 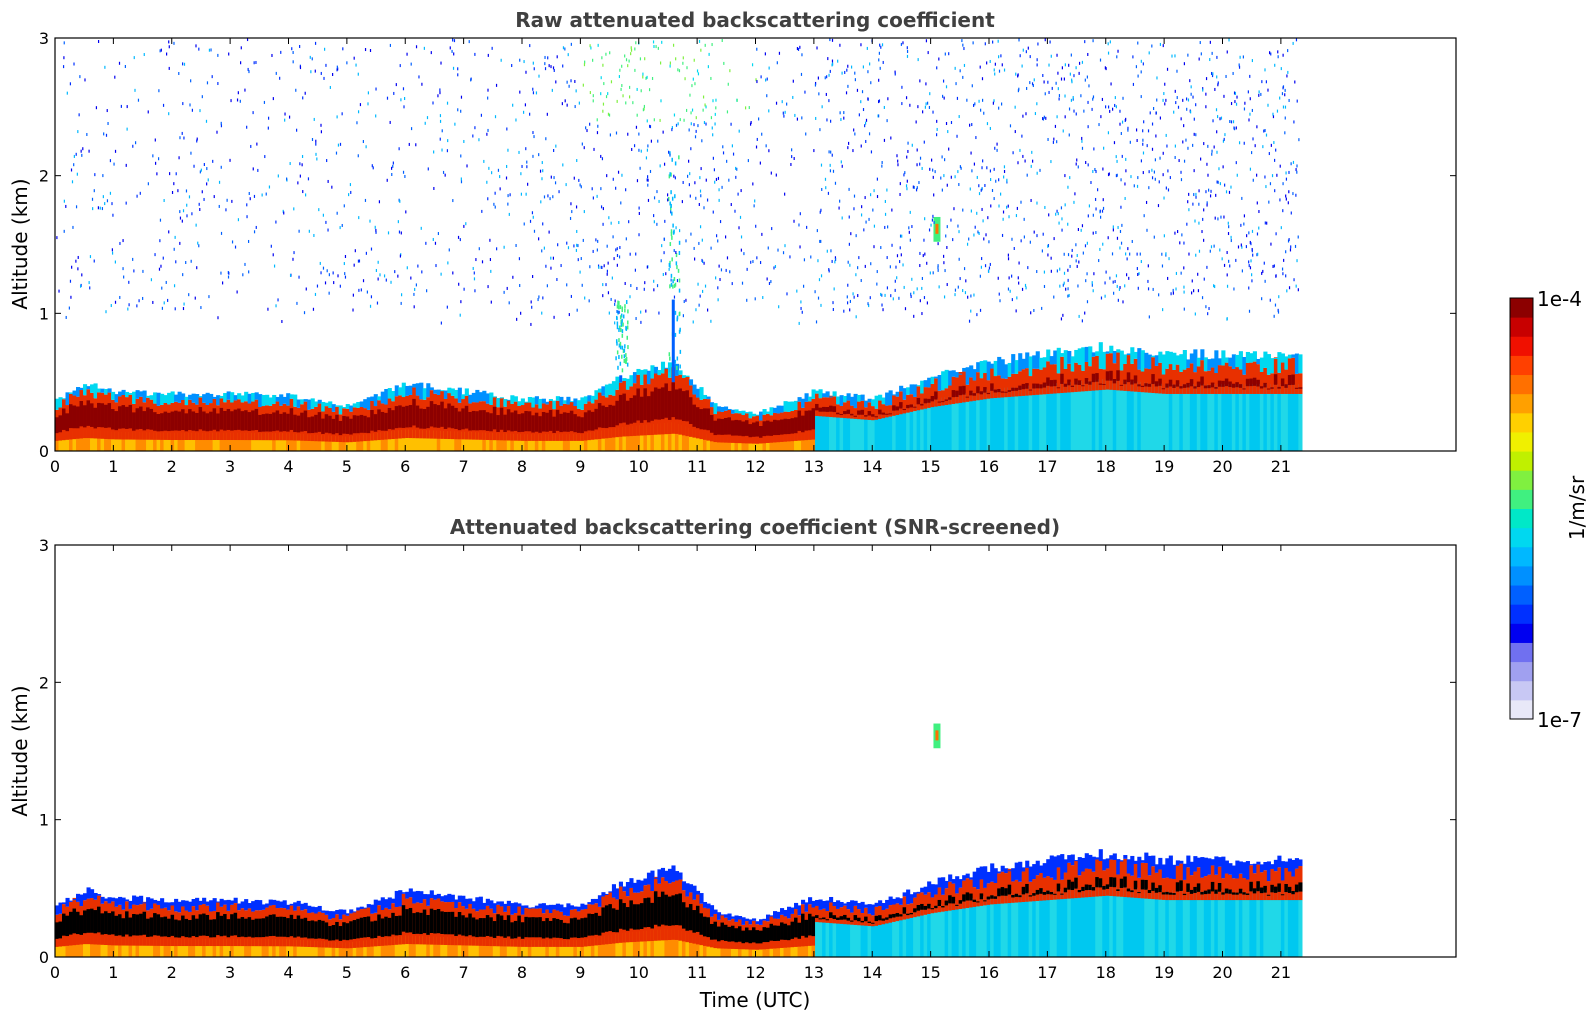 What do you see at coordinates (1164, 466) in the screenshot?
I see `x-tick-label: 19` at bounding box center [1164, 466].